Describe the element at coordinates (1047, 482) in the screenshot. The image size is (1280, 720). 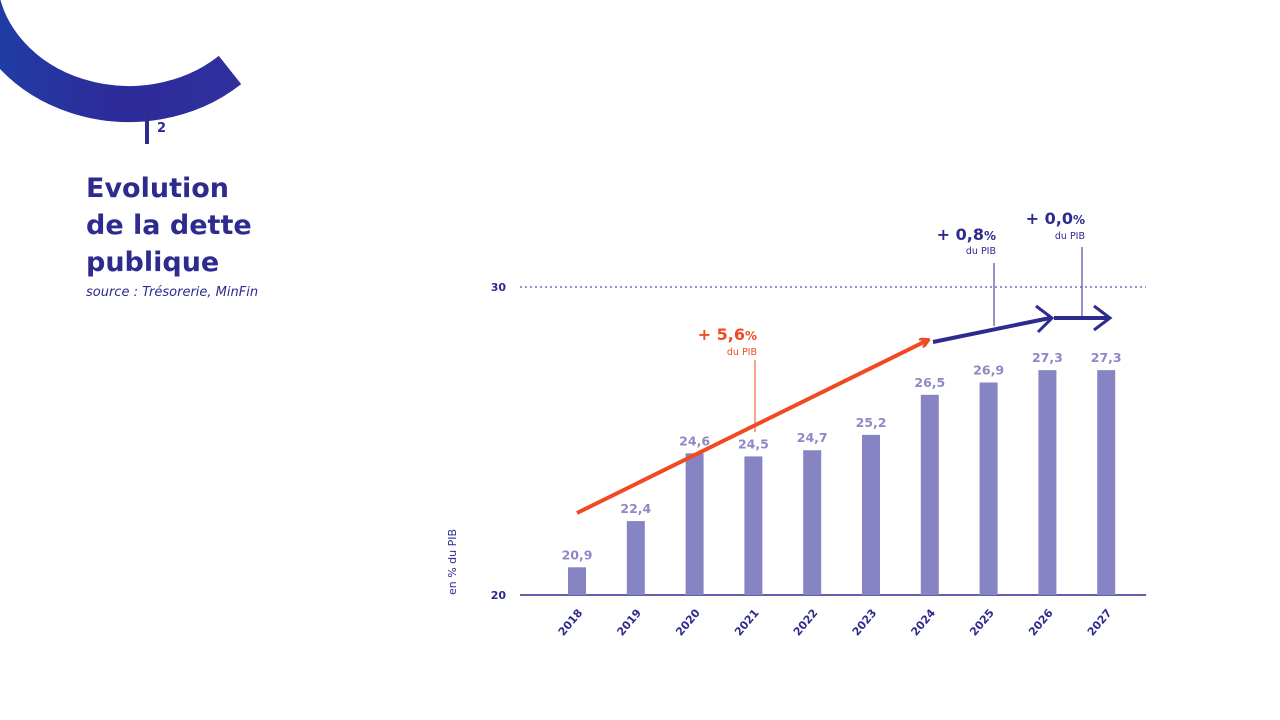
I see `bar-2026` at that location.